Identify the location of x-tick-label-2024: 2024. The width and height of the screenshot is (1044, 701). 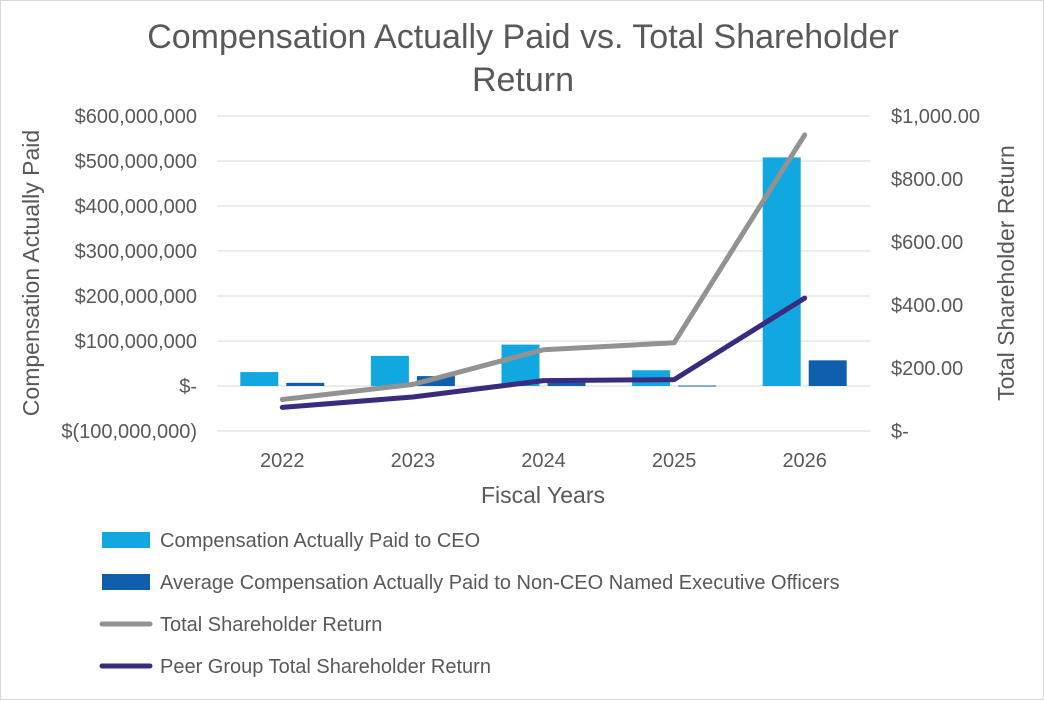
(543, 461).